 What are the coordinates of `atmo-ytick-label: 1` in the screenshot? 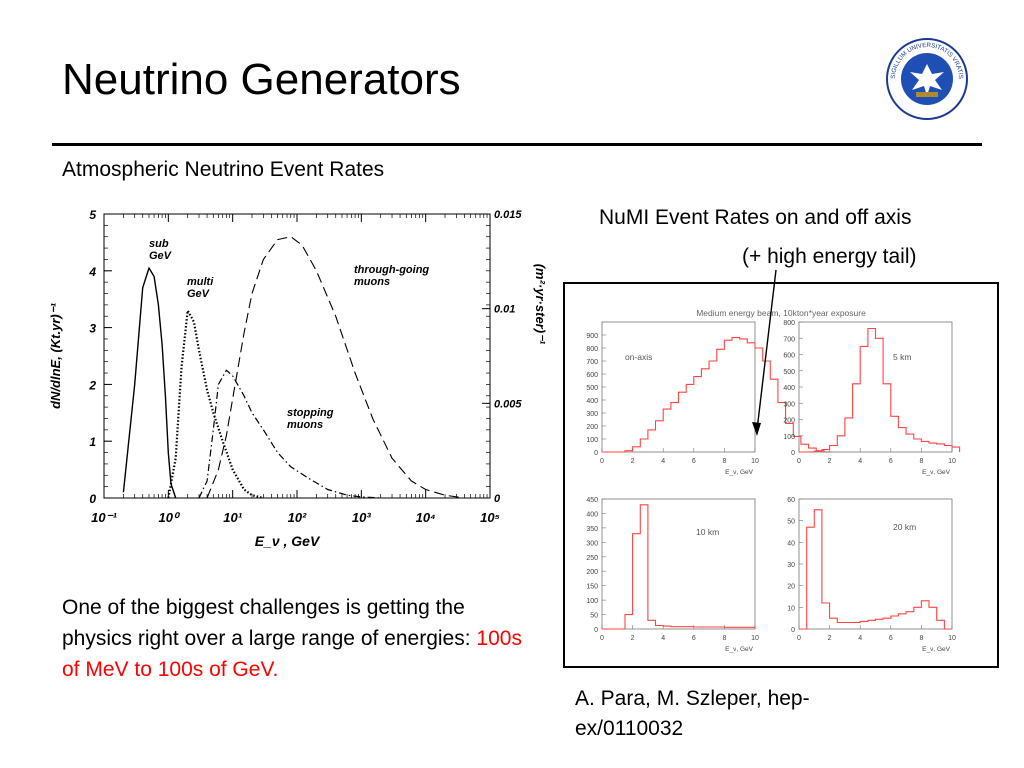 It's located at (92, 442).